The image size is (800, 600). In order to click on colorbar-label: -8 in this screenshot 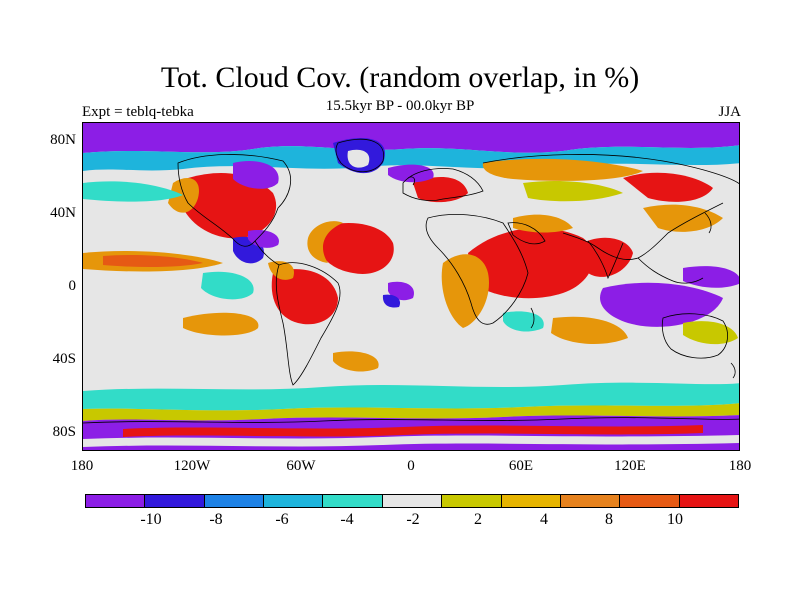, I will do `click(216, 519)`.